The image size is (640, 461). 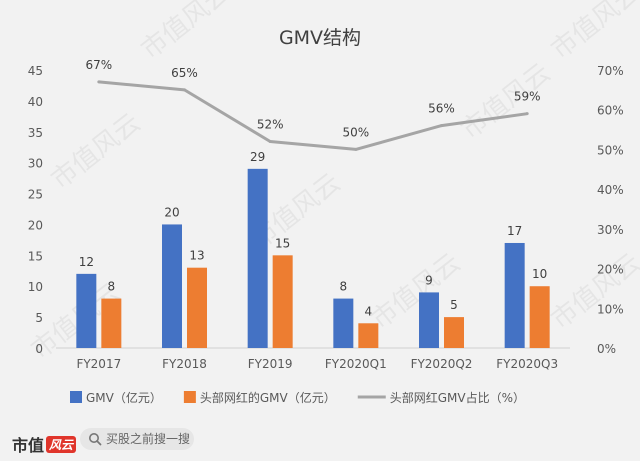 I want to click on line-value-label: 50%, so click(x=355, y=132).